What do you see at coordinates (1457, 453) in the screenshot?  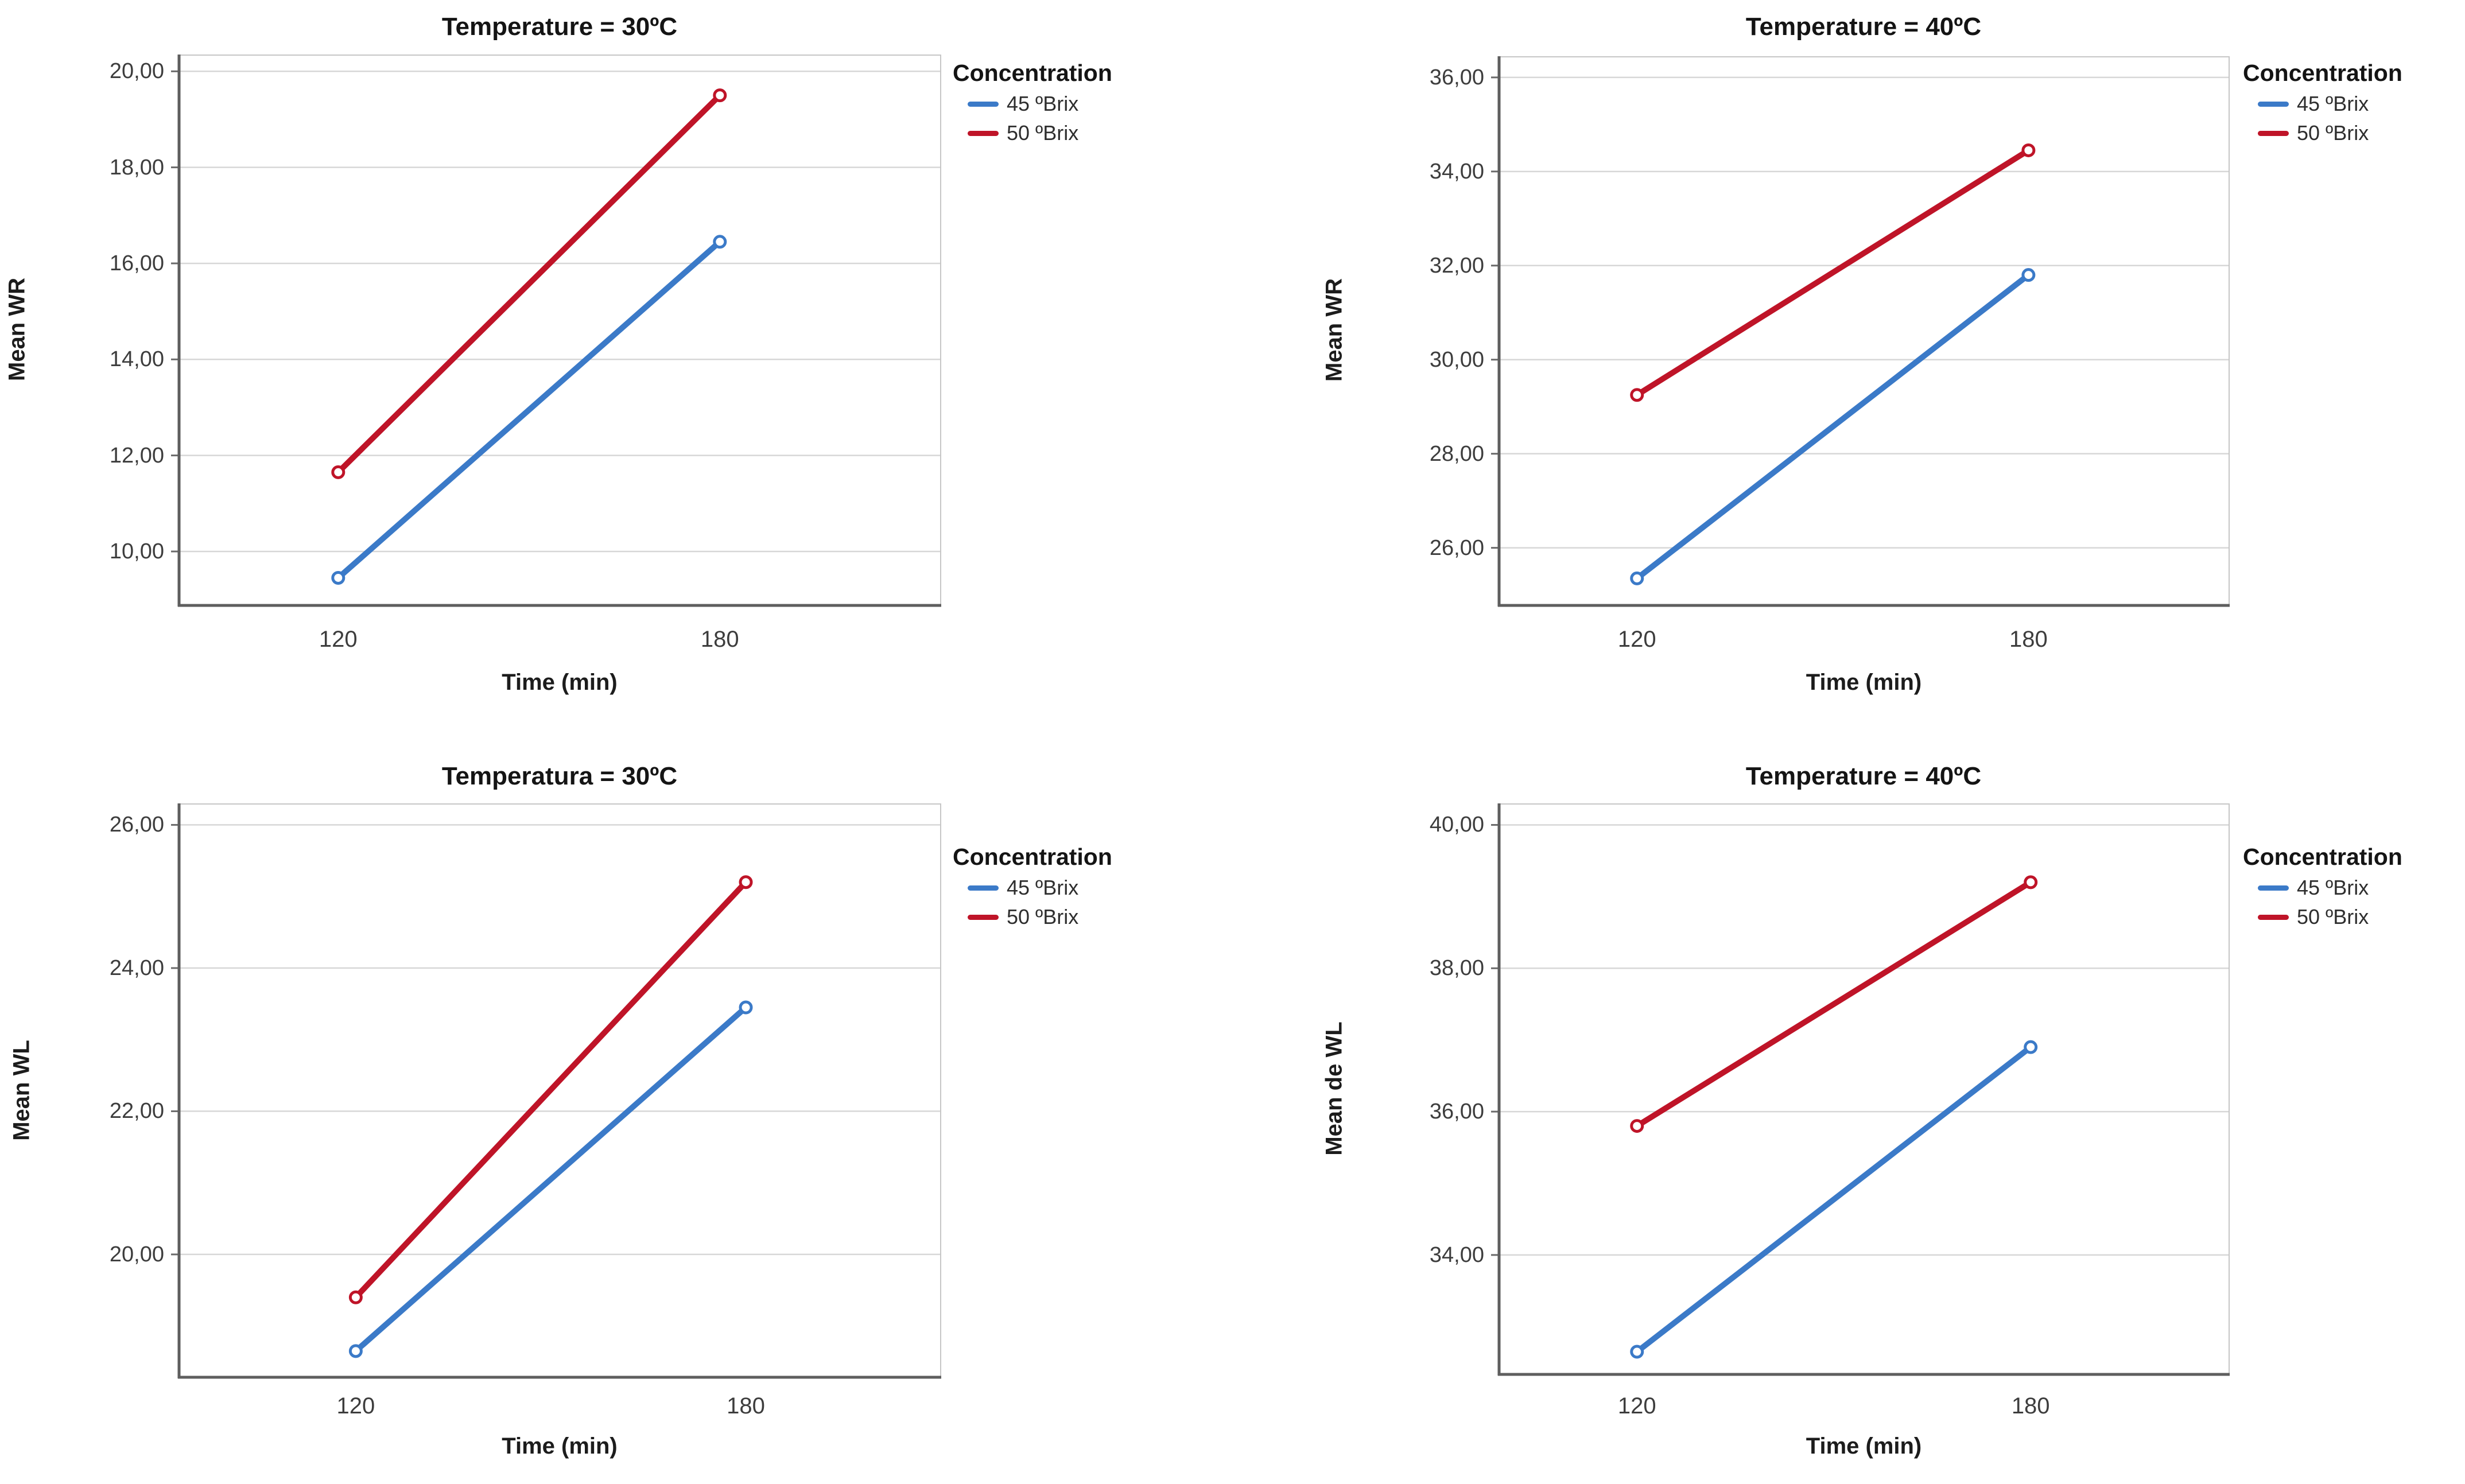 I see `y-tick-label: 28,00` at bounding box center [1457, 453].